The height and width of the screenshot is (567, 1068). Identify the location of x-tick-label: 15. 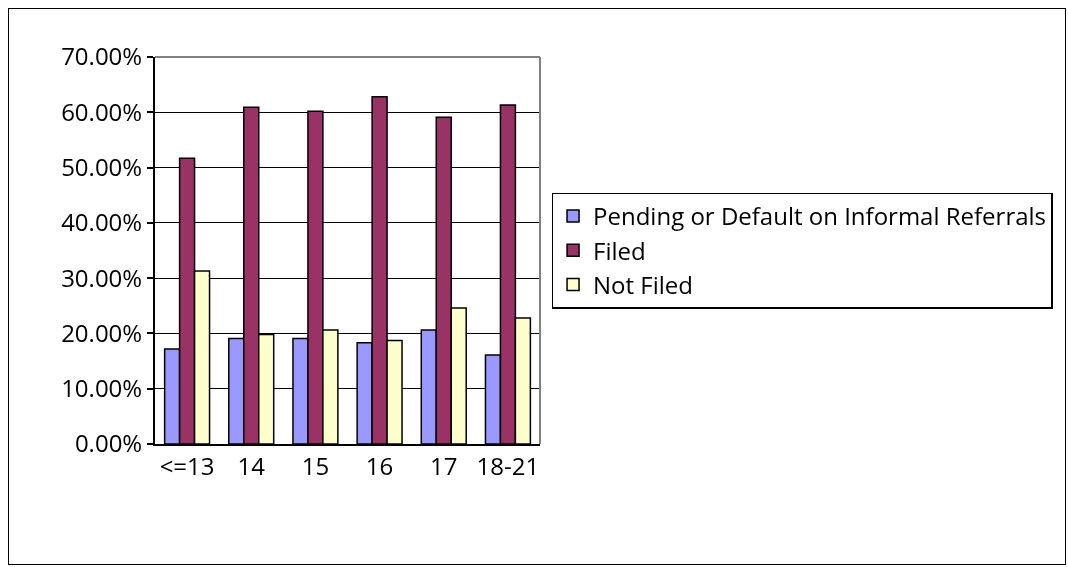
(315, 465).